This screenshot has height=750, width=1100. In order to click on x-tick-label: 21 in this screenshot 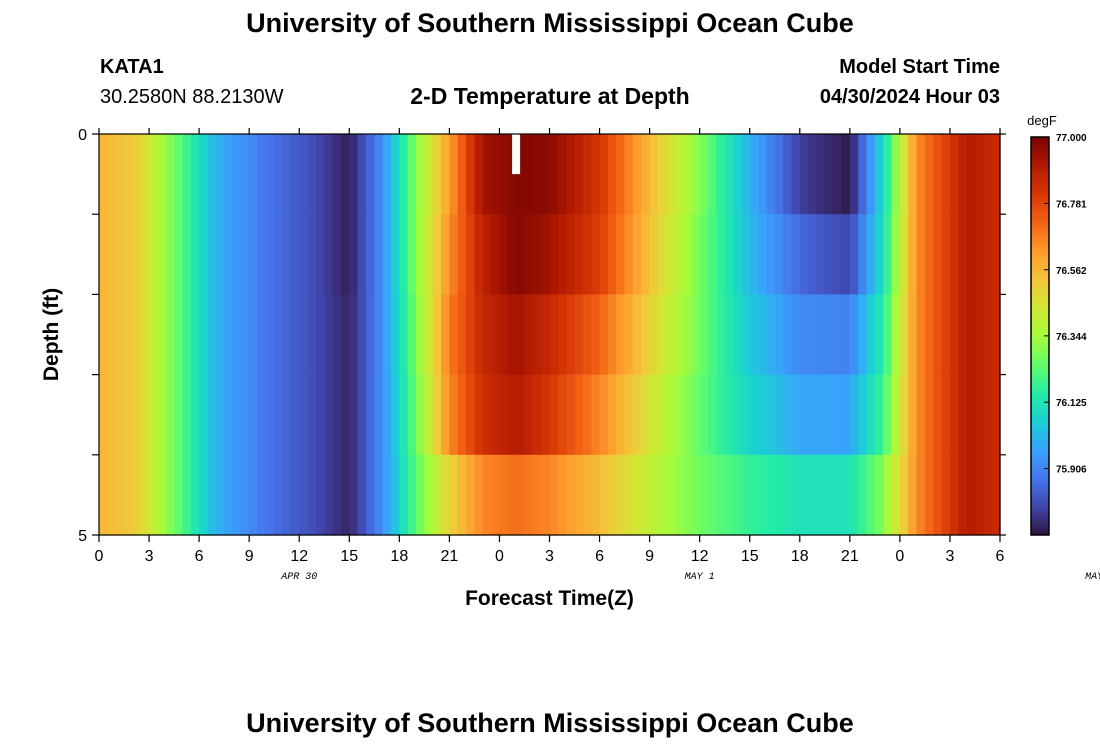, I will do `click(449, 556)`.